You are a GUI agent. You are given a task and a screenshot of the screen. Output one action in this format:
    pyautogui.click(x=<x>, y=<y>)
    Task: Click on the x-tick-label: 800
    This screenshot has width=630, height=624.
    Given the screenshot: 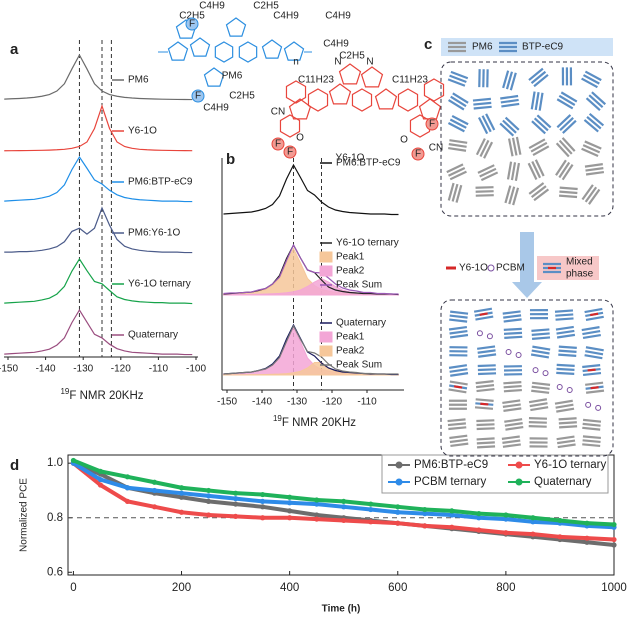 What is the action you would take?
    pyautogui.click(x=505, y=588)
    